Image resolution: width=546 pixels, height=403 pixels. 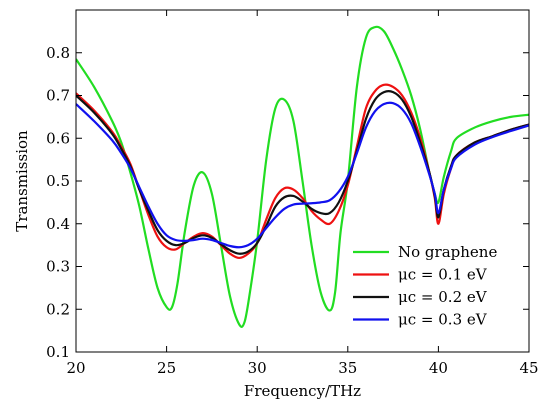 What do you see at coordinates (166, 368) in the screenshot?
I see `x-tick-label: 25` at bounding box center [166, 368].